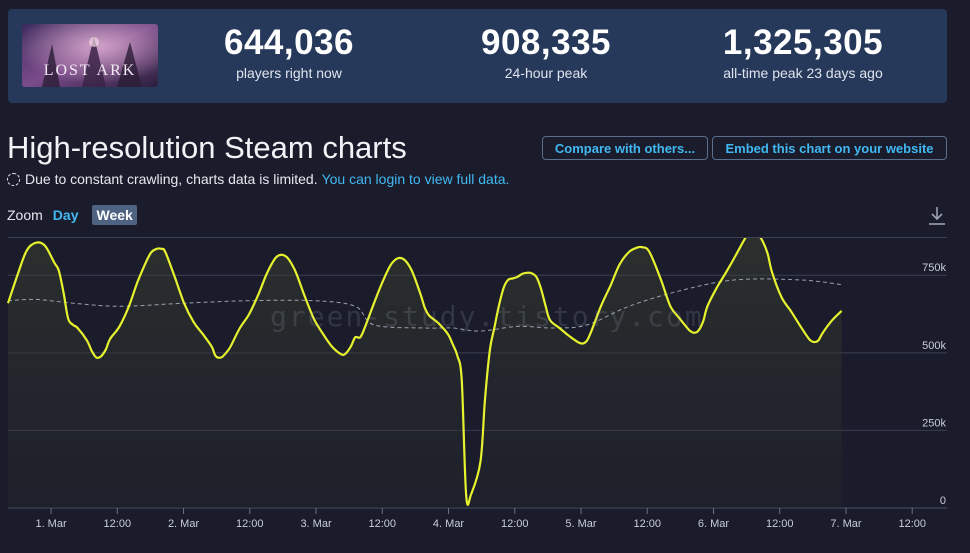  I want to click on dashed-circle-icon, so click(13, 179).